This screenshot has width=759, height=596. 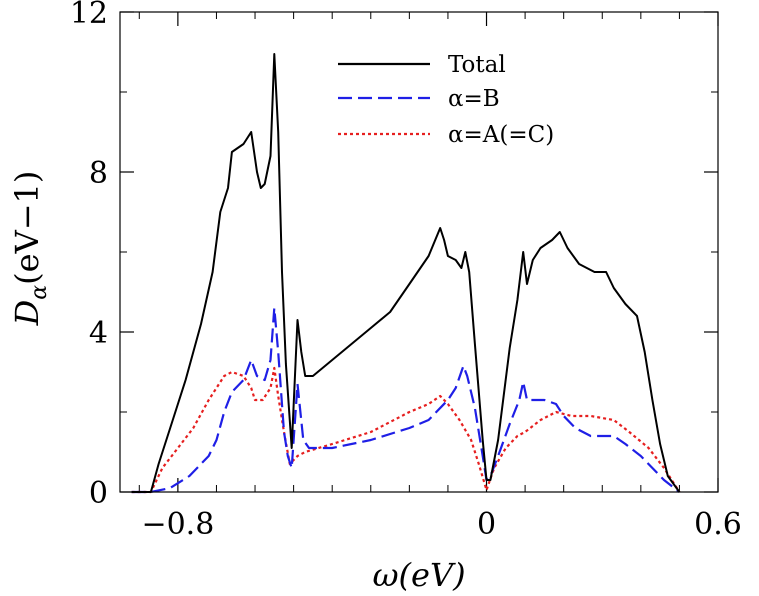 What do you see at coordinates (27, 313) in the screenshot?
I see `y-axis-label-main: D` at bounding box center [27, 313].